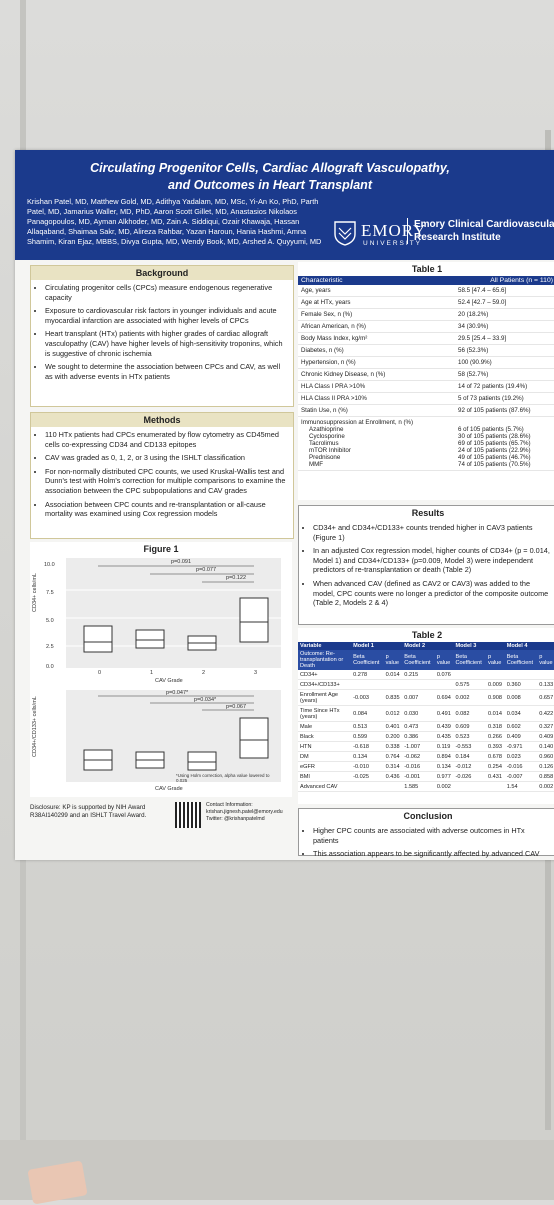 The height and width of the screenshot is (1205, 554). What do you see at coordinates (393, 756) in the screenshot?
I see `table-cell: 0.764` at bounding box center [393, 756].